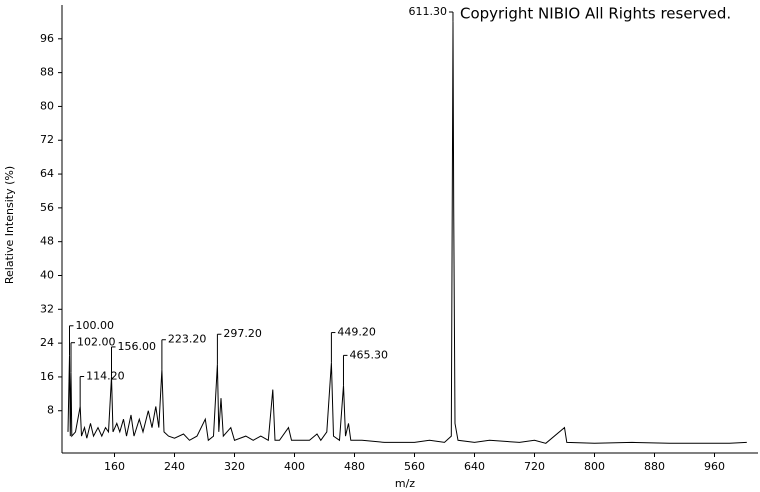 This screenshot has height=492, width=760. Describe the element at coordinates (47, 241) in the screenshot. I see `y-tick-label: 48` at that location.